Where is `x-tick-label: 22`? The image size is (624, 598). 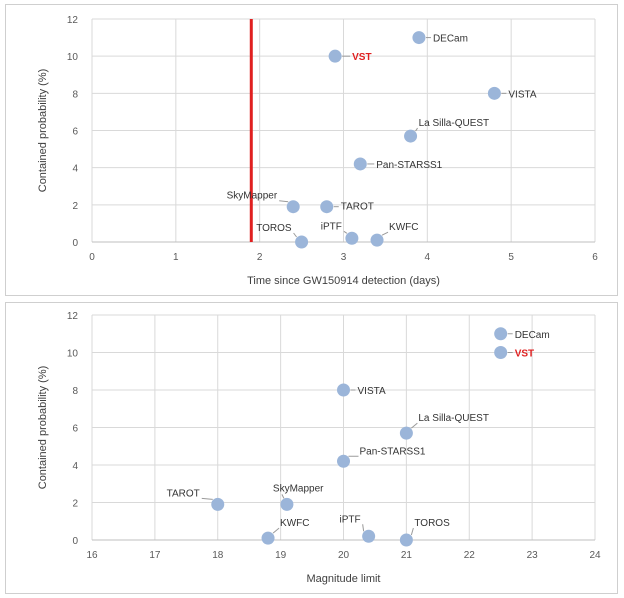
x-tick-label: 22 is located at coordinates (470, 555).